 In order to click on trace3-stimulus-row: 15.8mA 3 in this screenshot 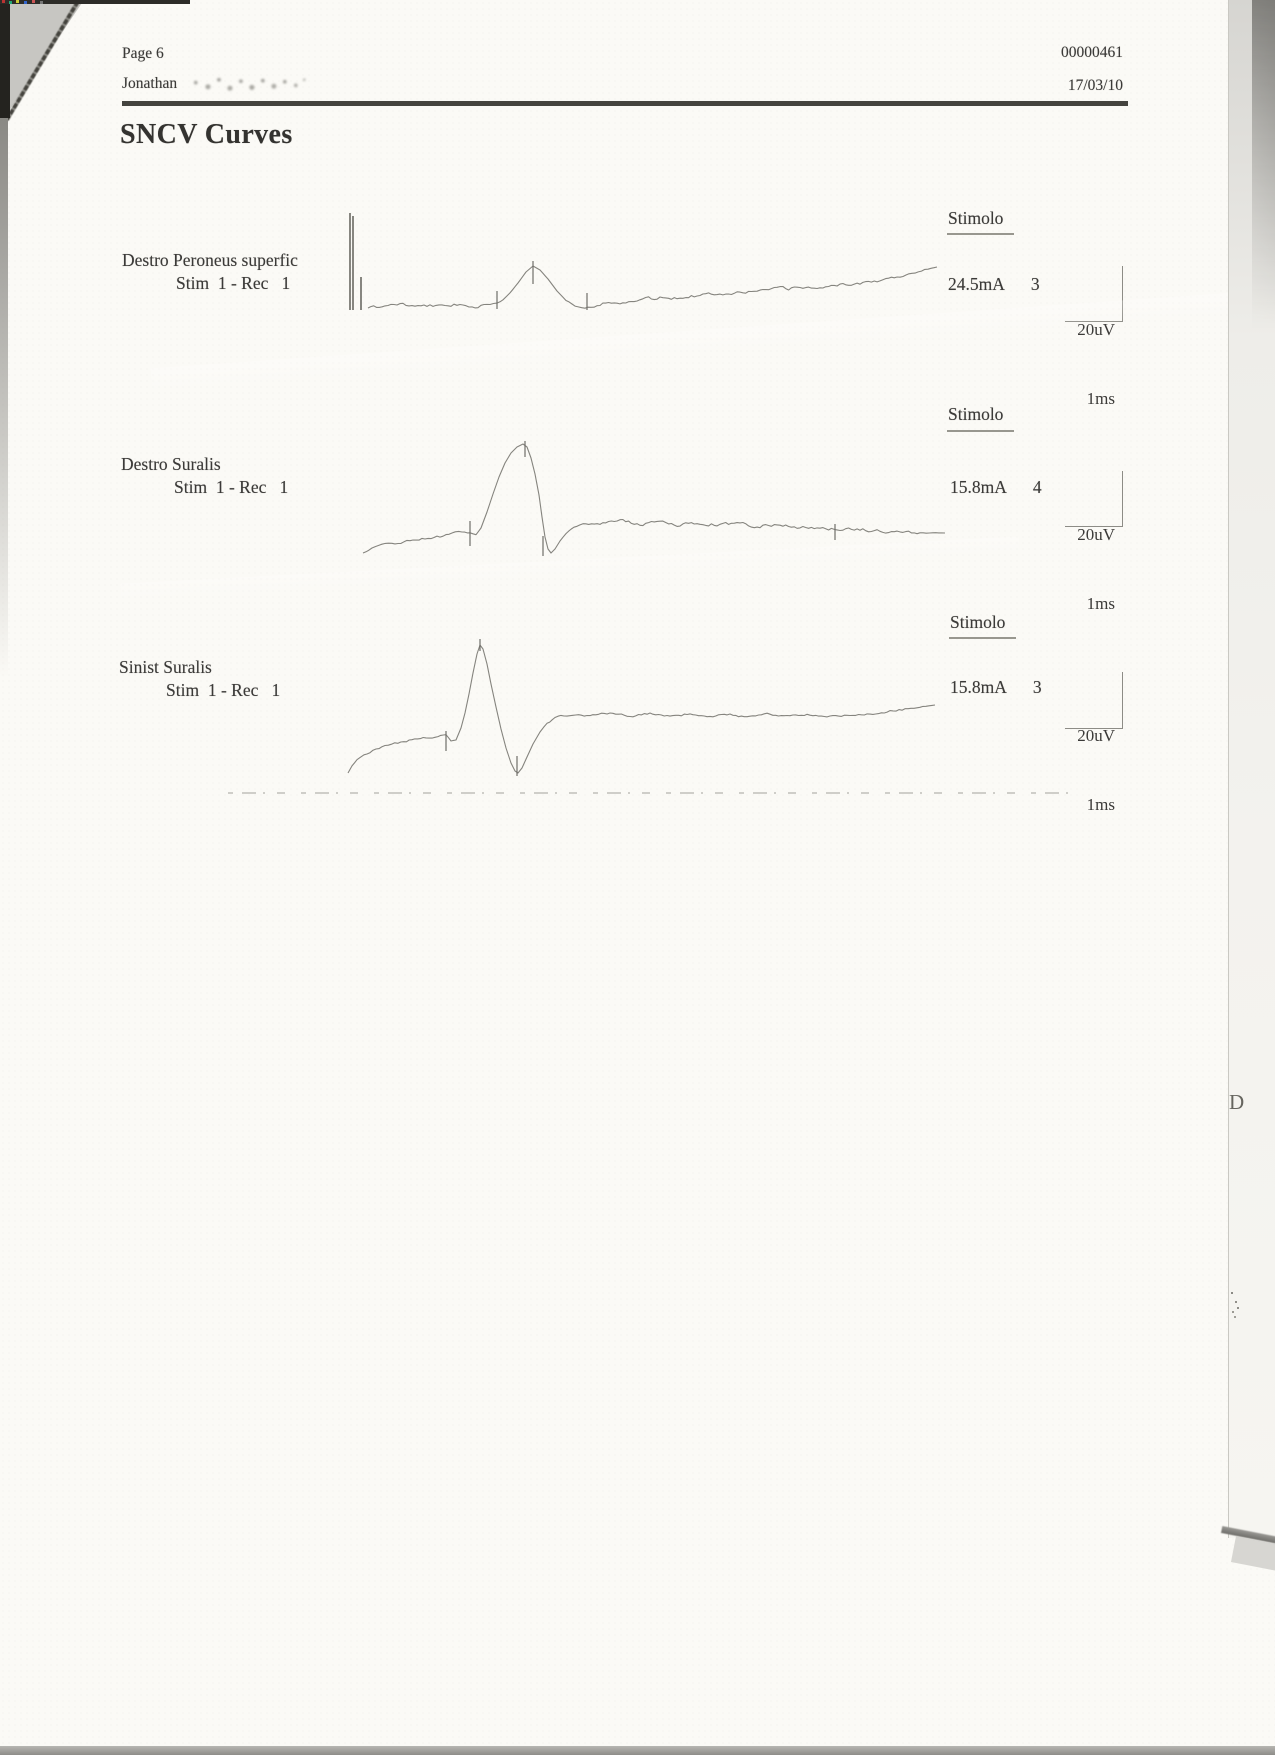, I will do `click(996, 687)`.